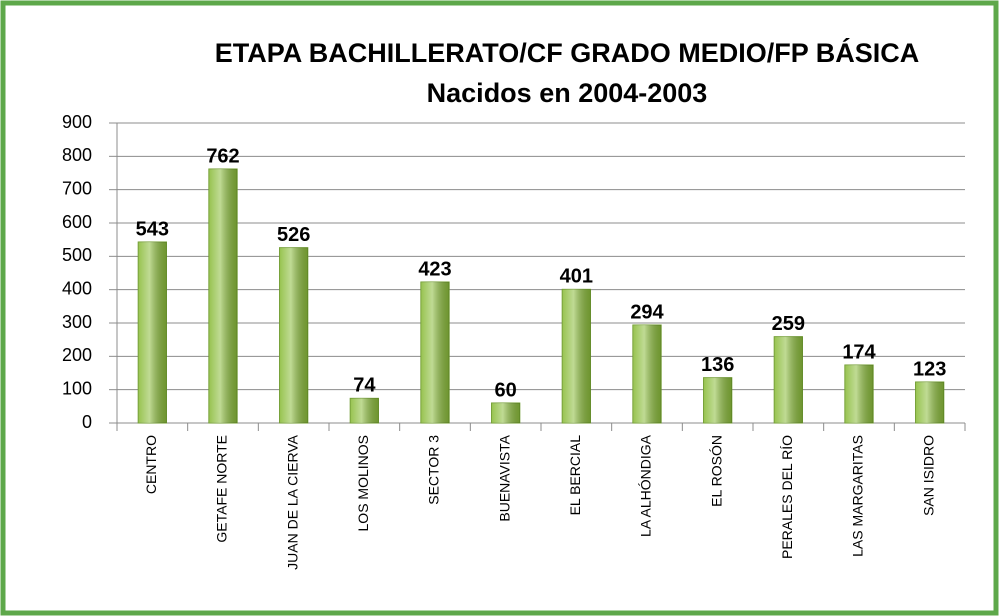 The height and width of the screenshot is (616, 999). I want to click on value-label: 401, so click(576, 277).